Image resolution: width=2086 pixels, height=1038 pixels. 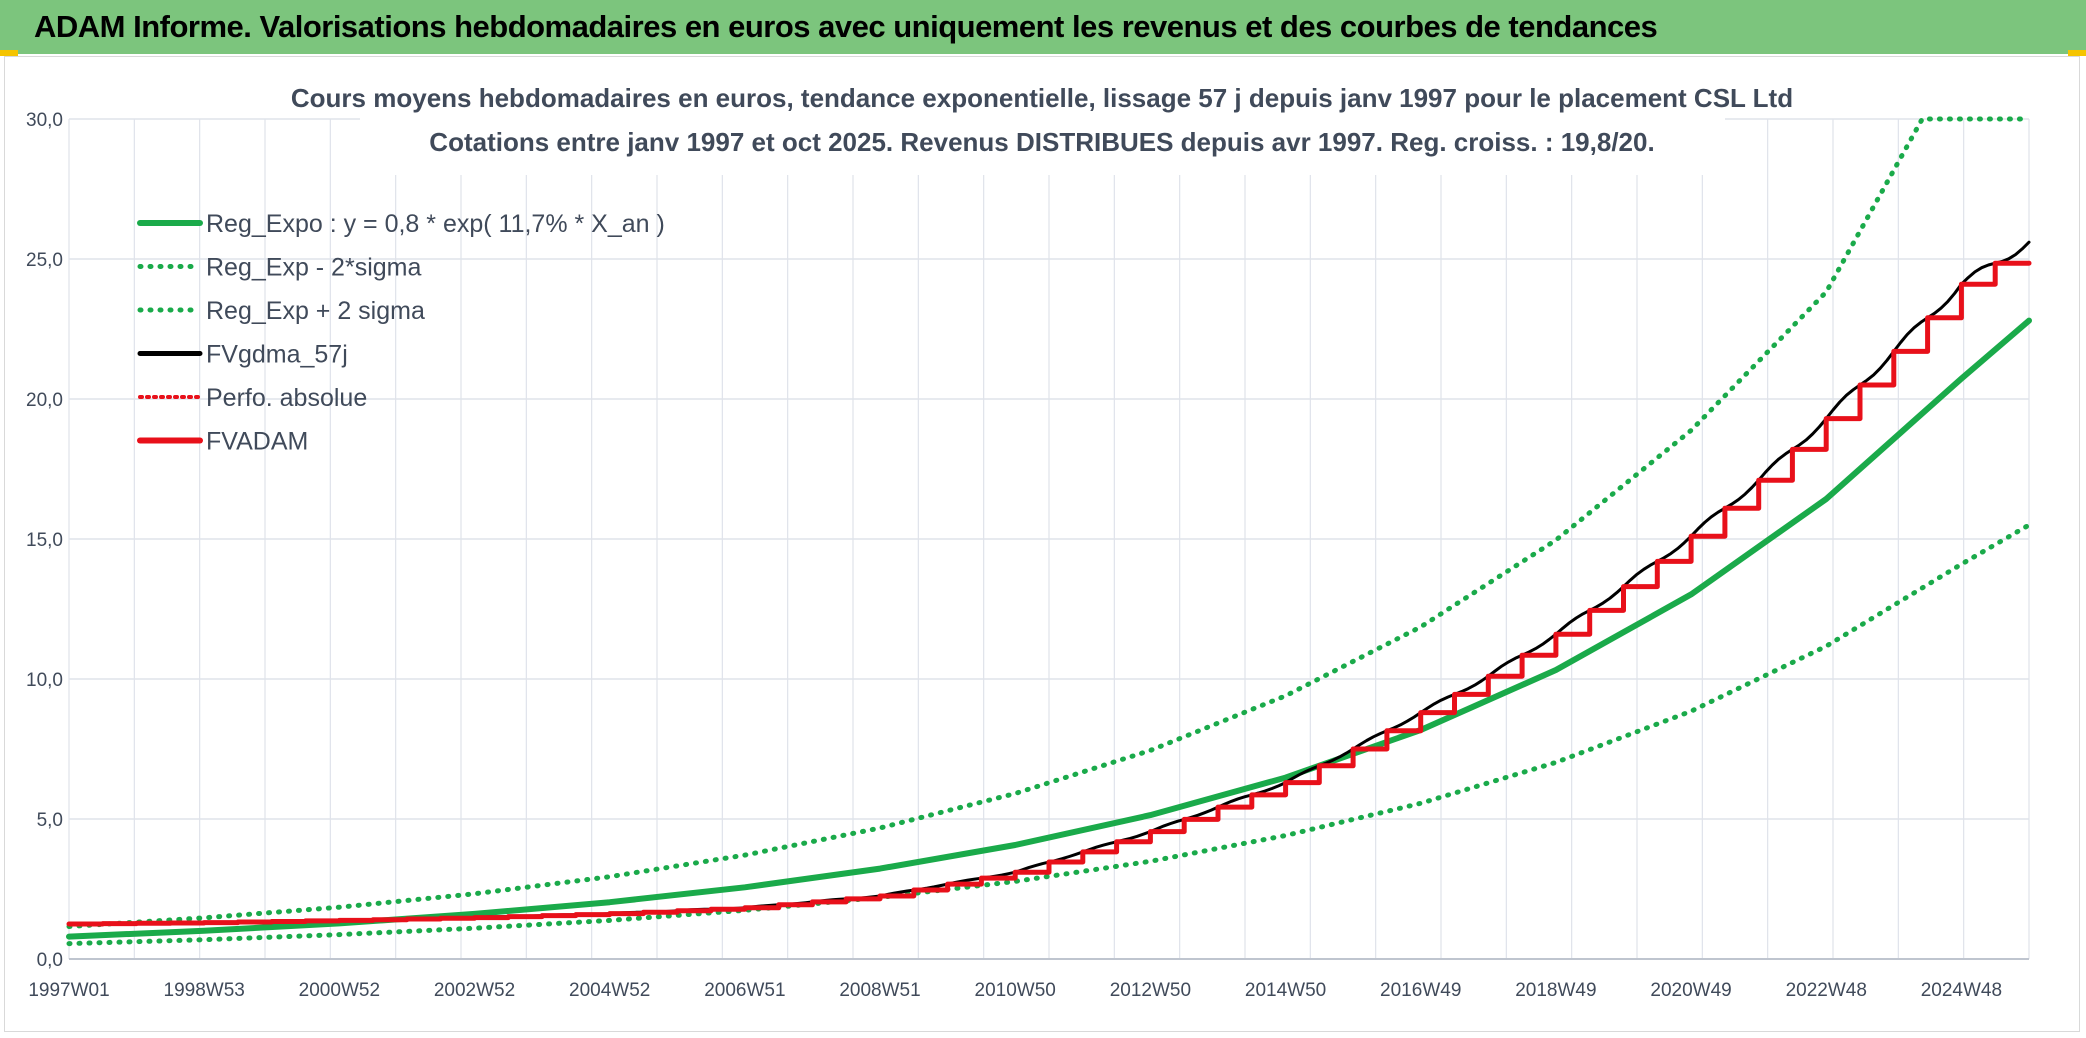 I want to click on x-tick-label: 2022W48, so click(x=1826, y=990).